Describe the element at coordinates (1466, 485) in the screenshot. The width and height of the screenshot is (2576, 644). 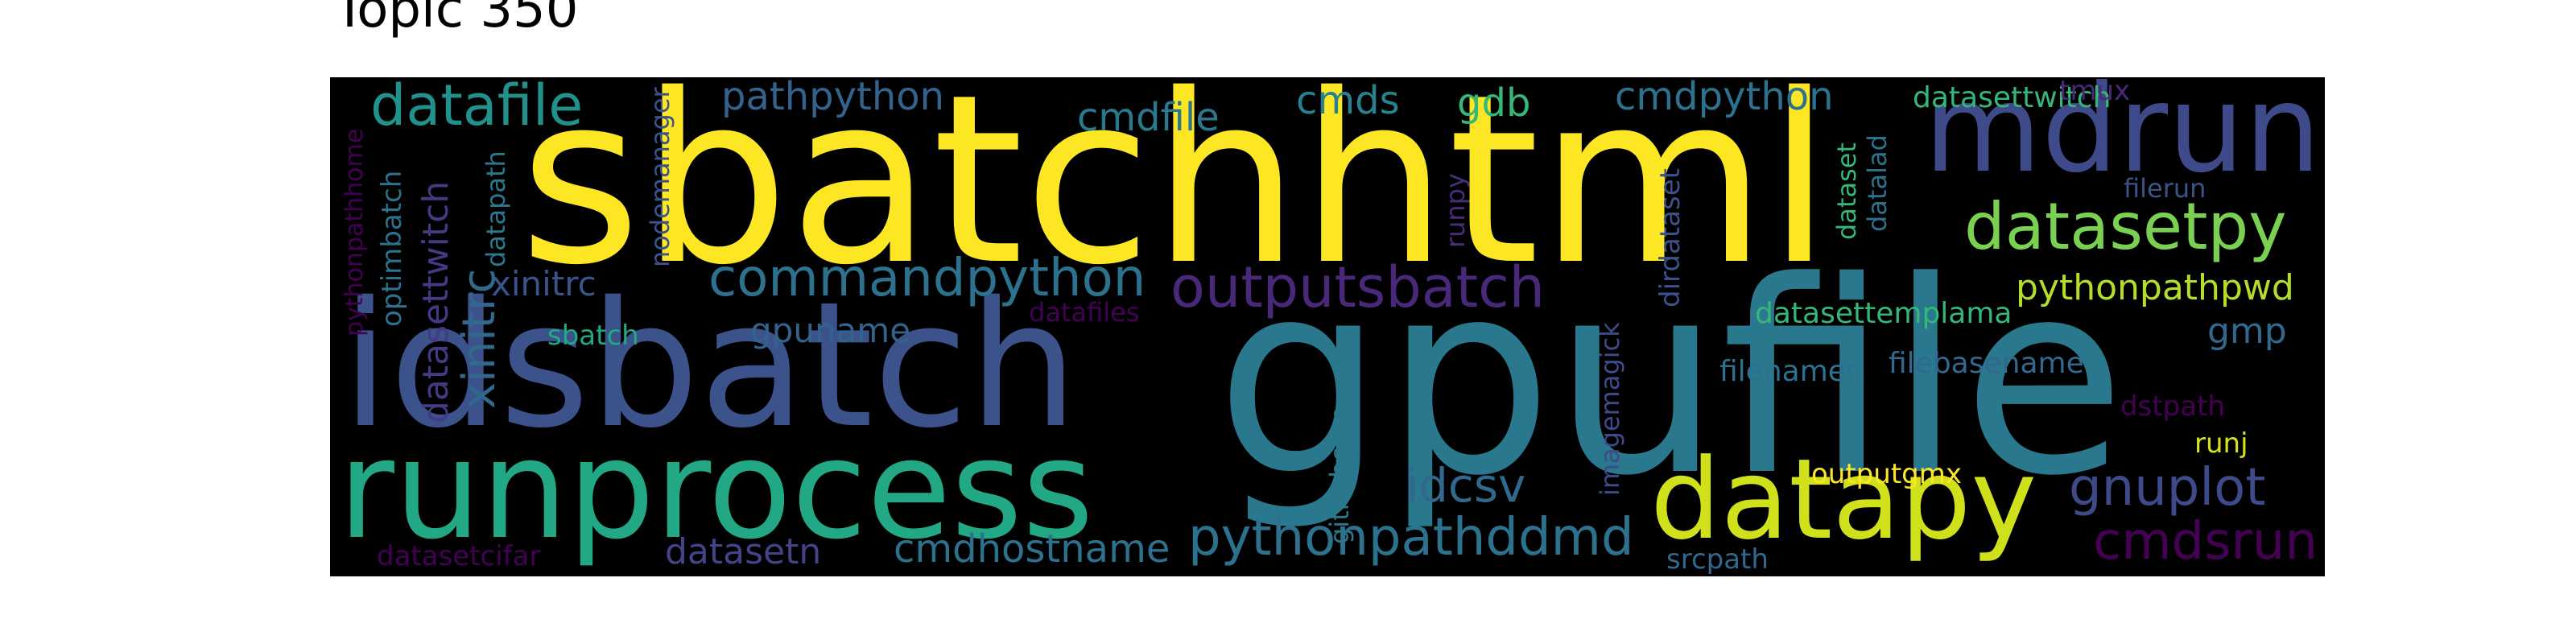
I see `word-idcsv: idcsv` at that location.